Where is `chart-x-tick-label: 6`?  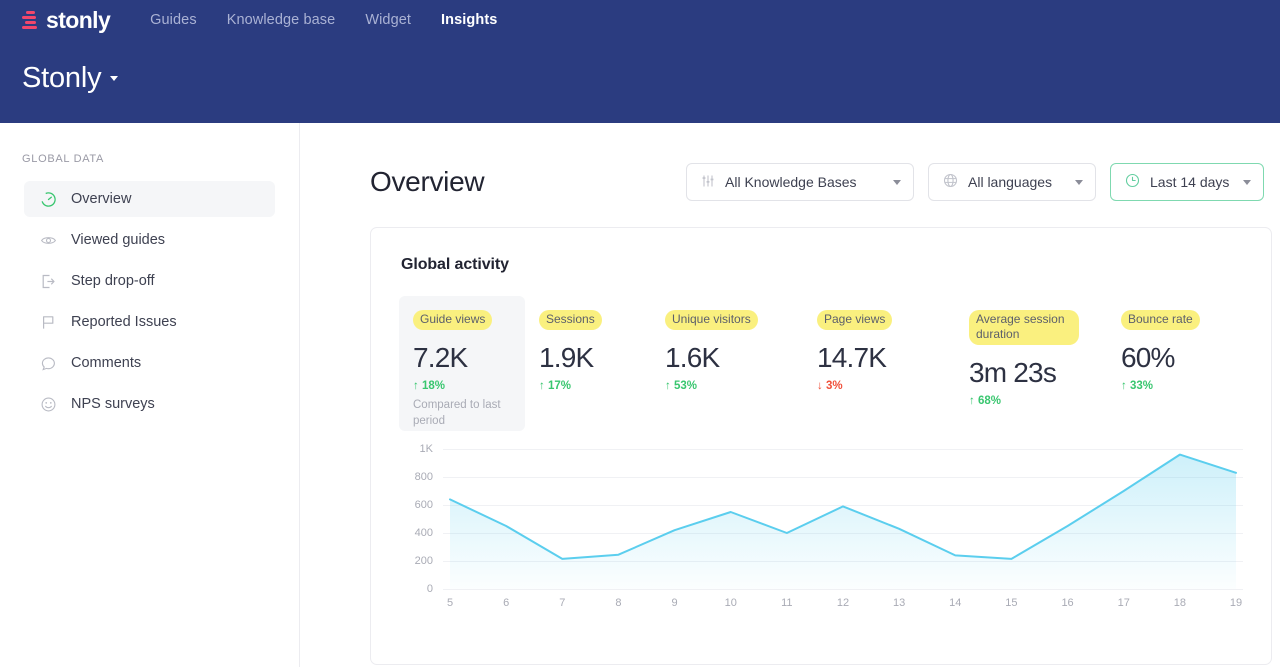
chart-x-tick-label: 6 is located at coordinates (506, 603).